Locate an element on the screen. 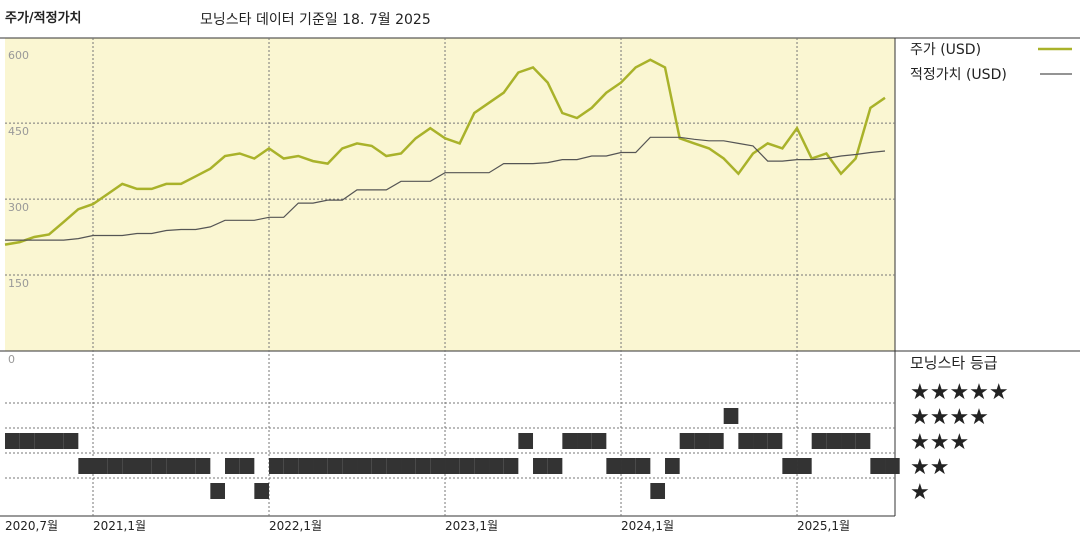 This screenshot has width=1080, height=540. y-tick-label: 0 is located at coordinates (11, 359).